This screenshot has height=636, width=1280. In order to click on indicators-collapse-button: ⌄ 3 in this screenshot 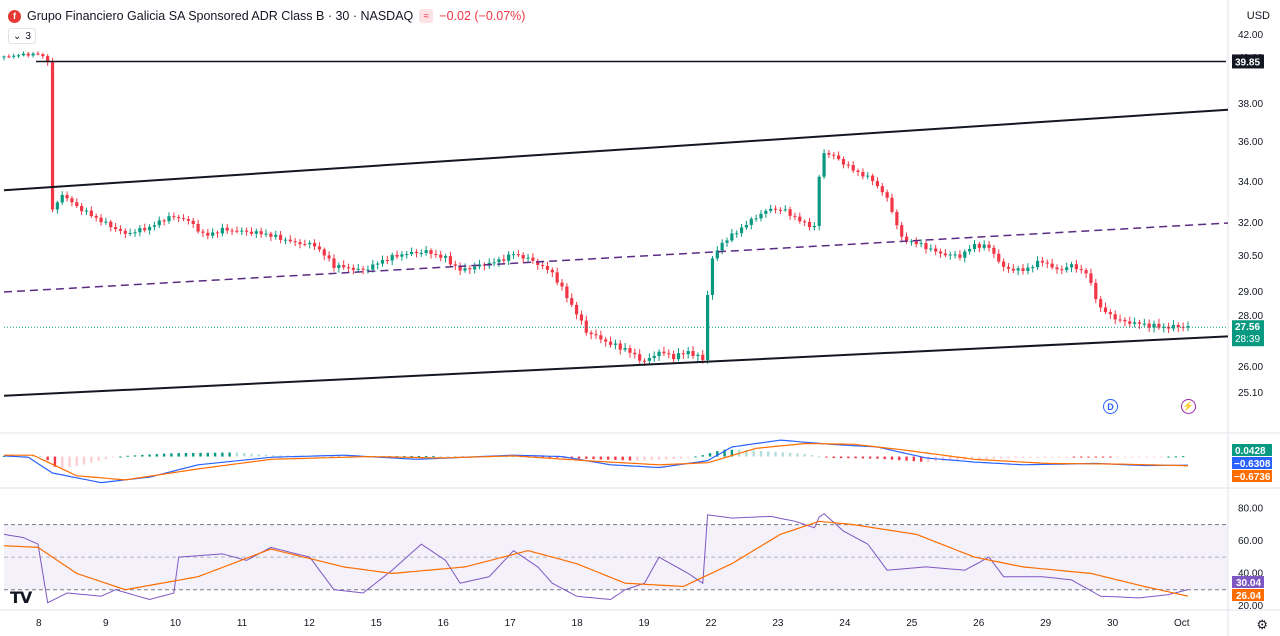, I will do `click(22, 36)`.